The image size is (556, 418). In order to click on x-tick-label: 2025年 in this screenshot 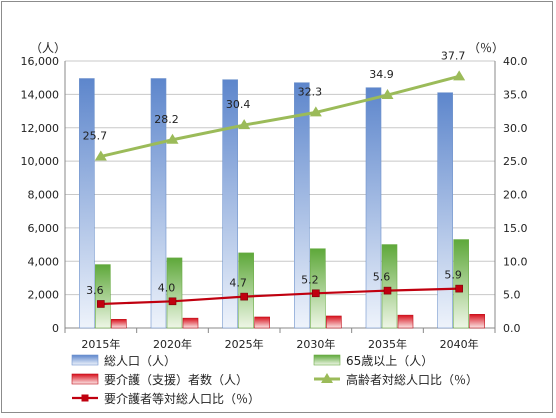, I will do `click(244, 344)`.